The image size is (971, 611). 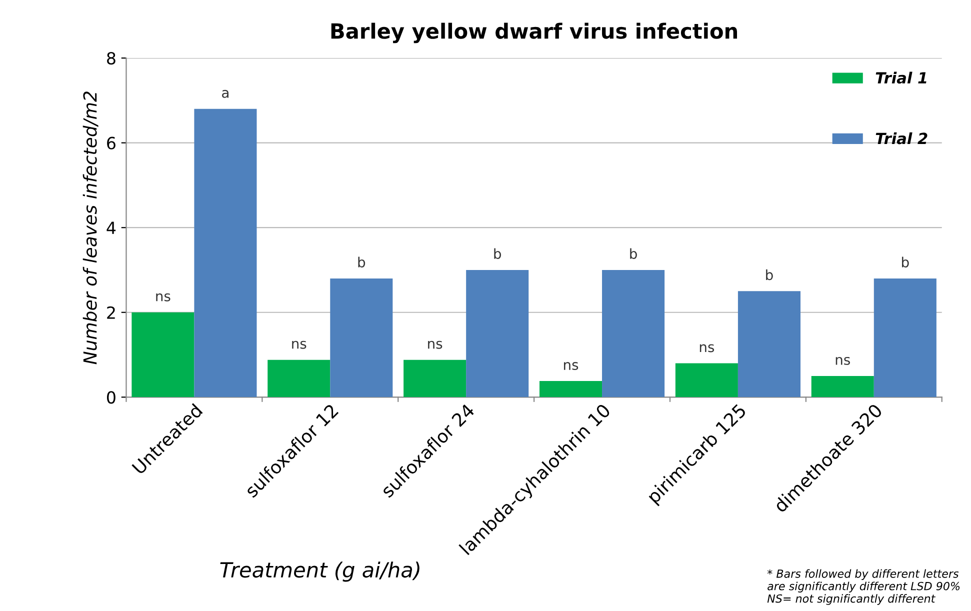 I want to click on legend-label: Trial 1, so click(x=901, y=78).